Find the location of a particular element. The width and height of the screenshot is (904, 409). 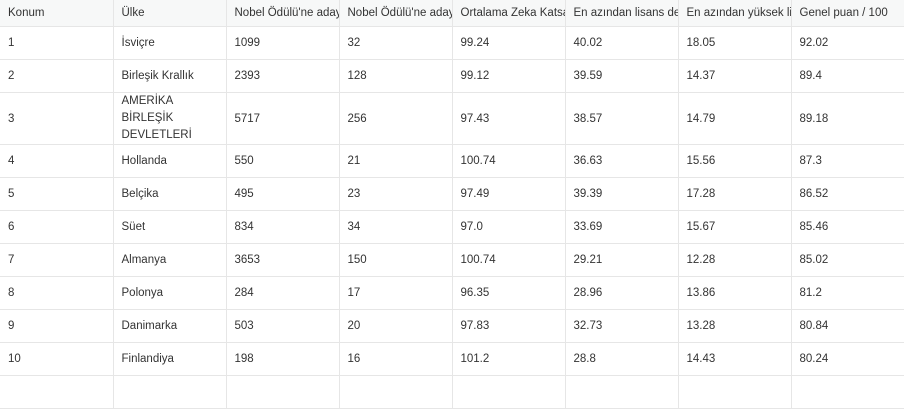

table-cell: 96.35 is located at coordinates (509, 293).